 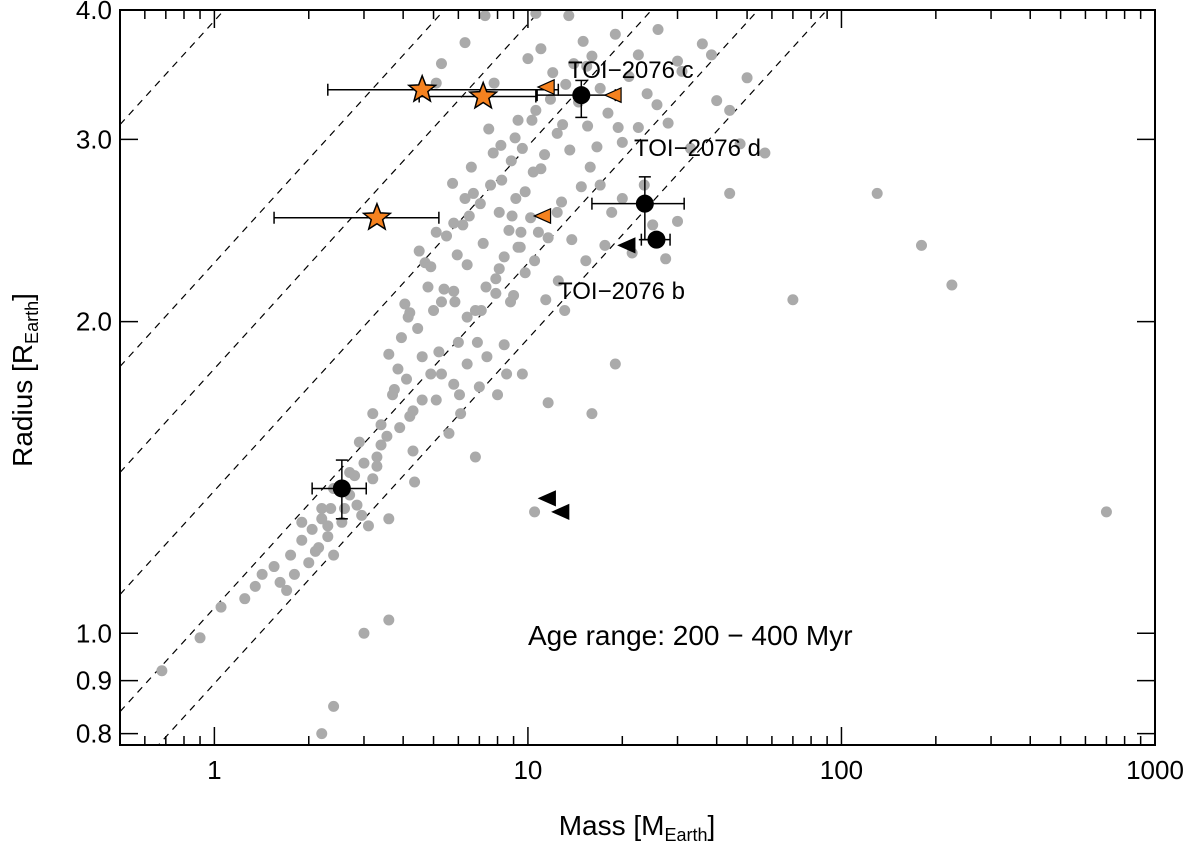 I want to click on x-tick-label: 100, so click(x=841, y=770).